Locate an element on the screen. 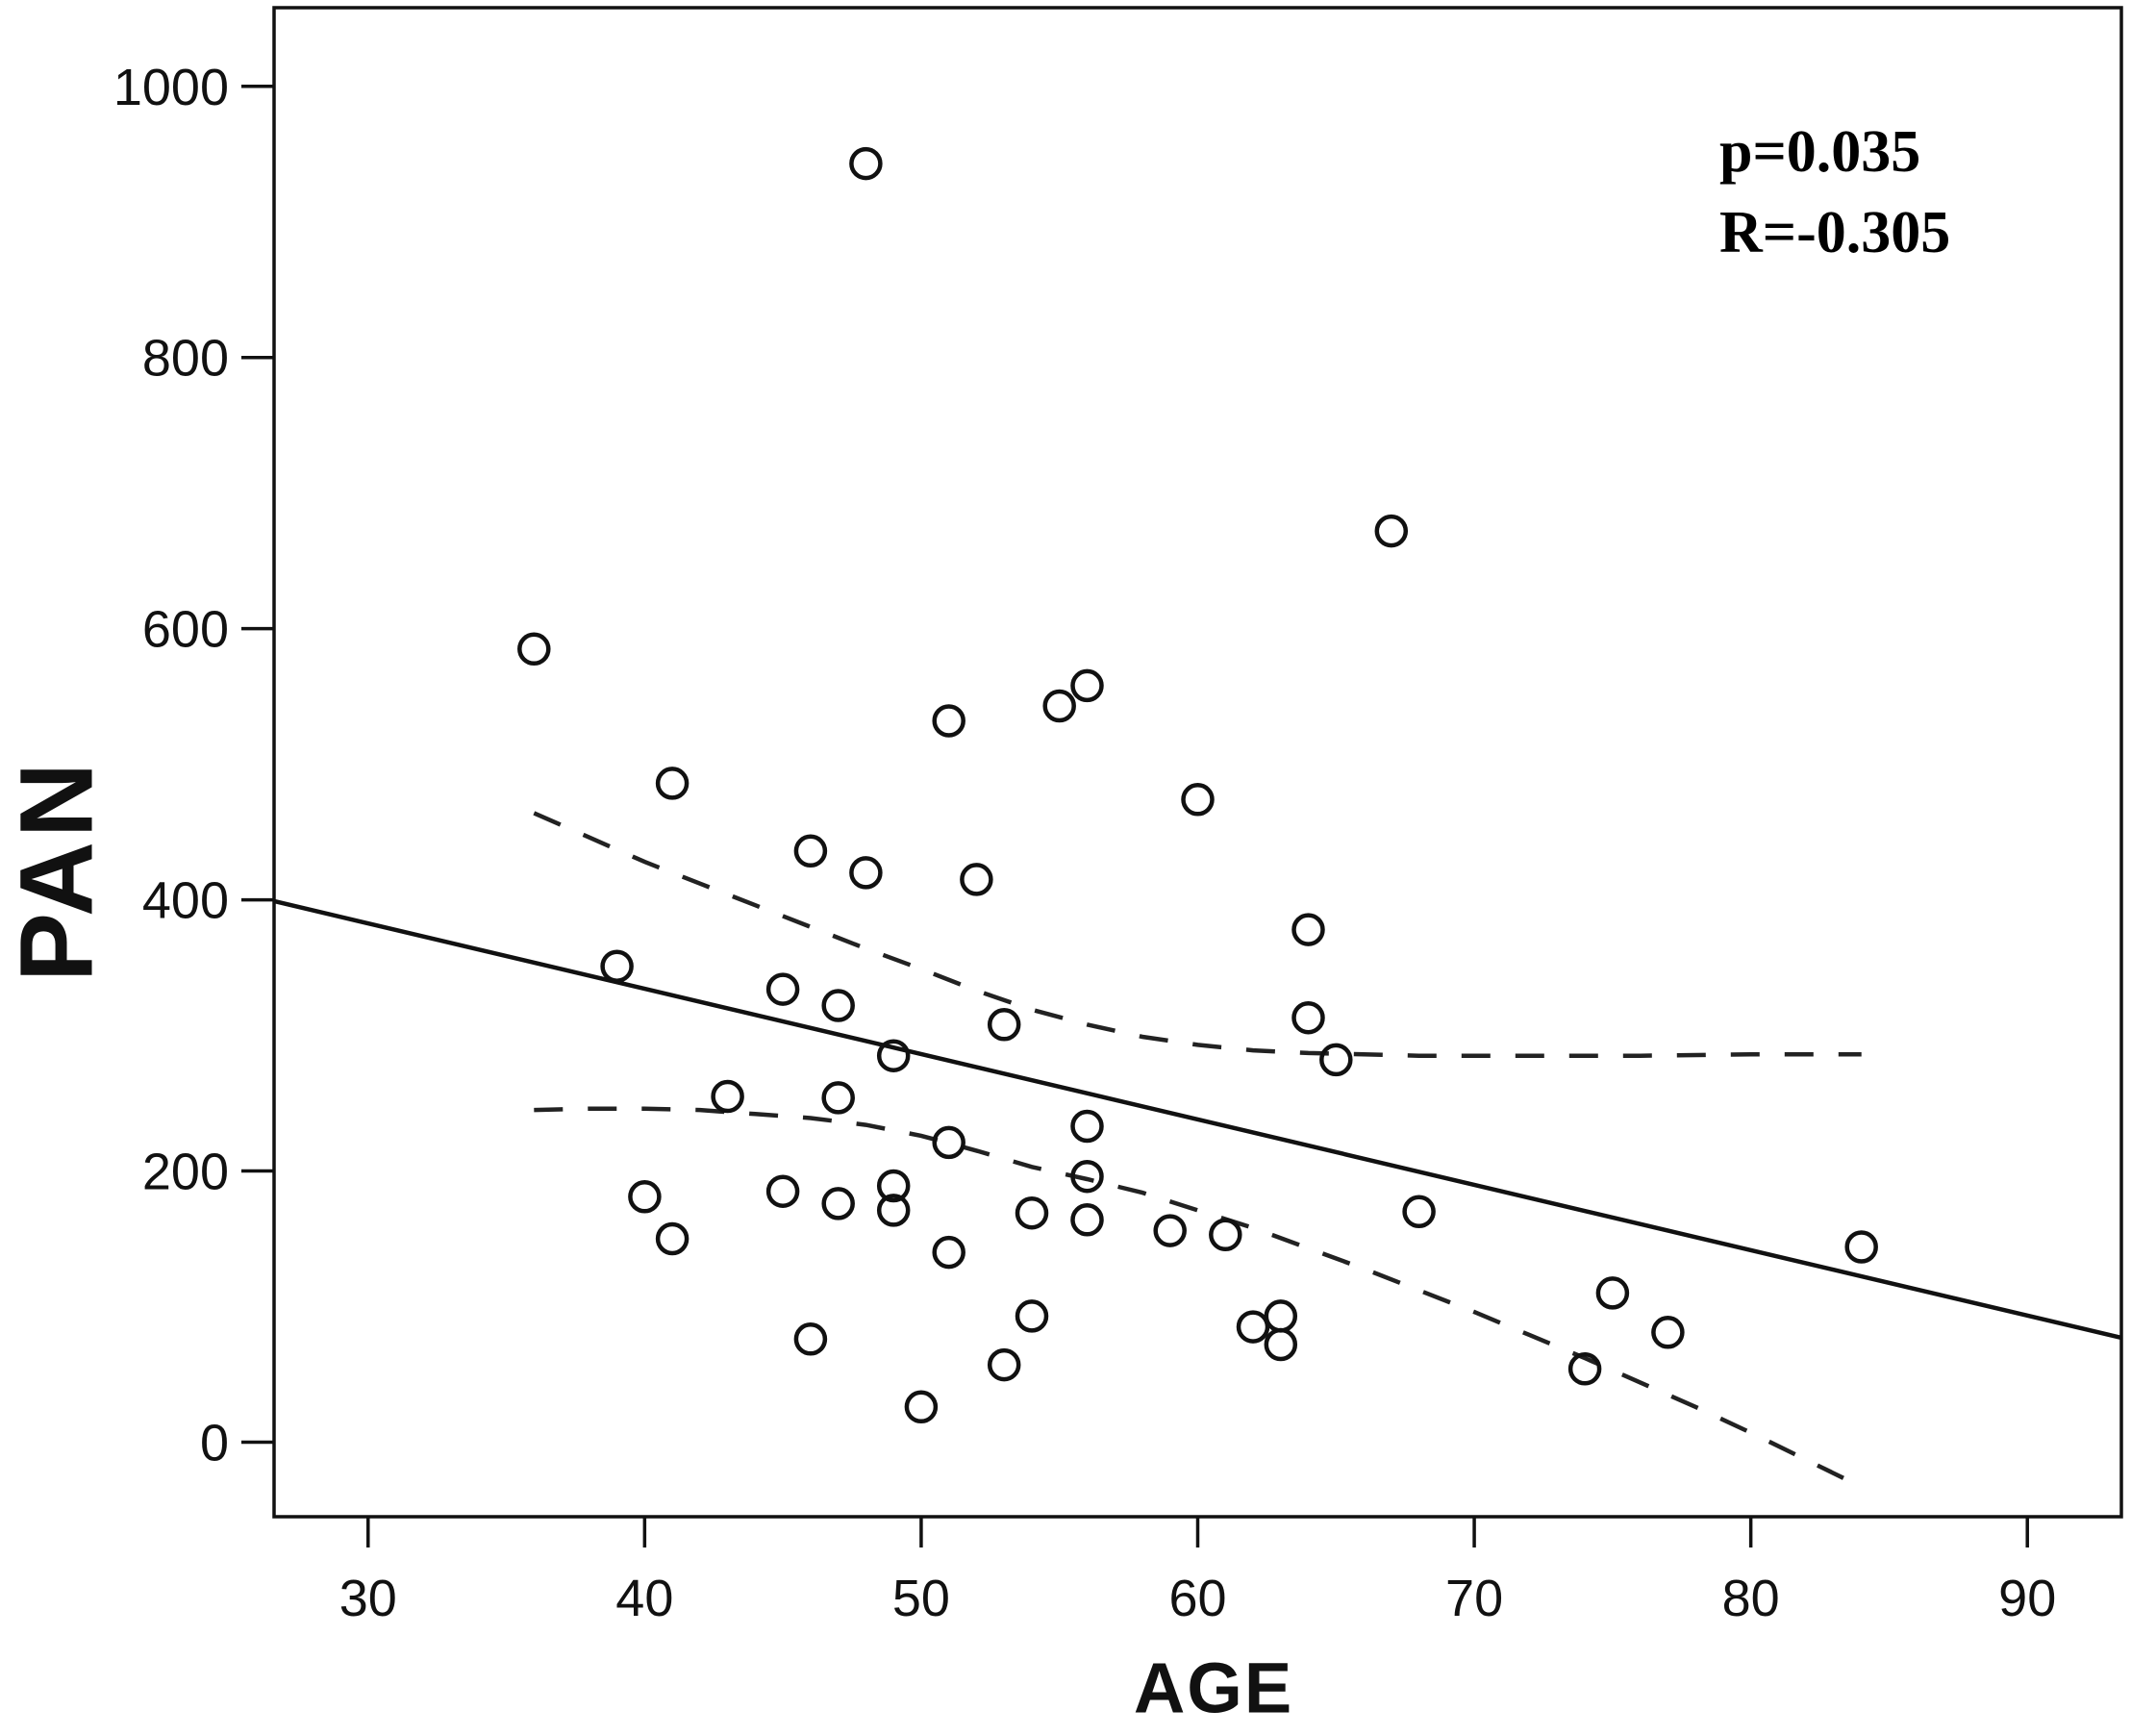 The image size is (2131, 1736). x-axis-title: AGE is located at coordinates (1214, 1688).